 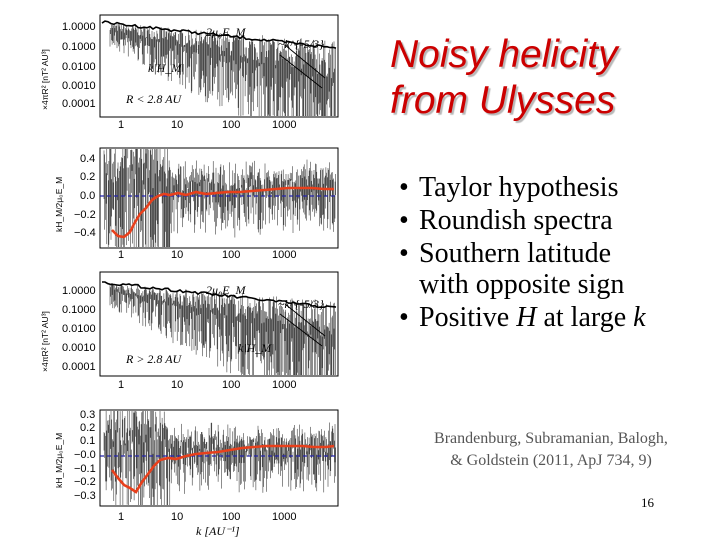 I want to click on panel-3-slope-line-a, so click(x=305, y=320).